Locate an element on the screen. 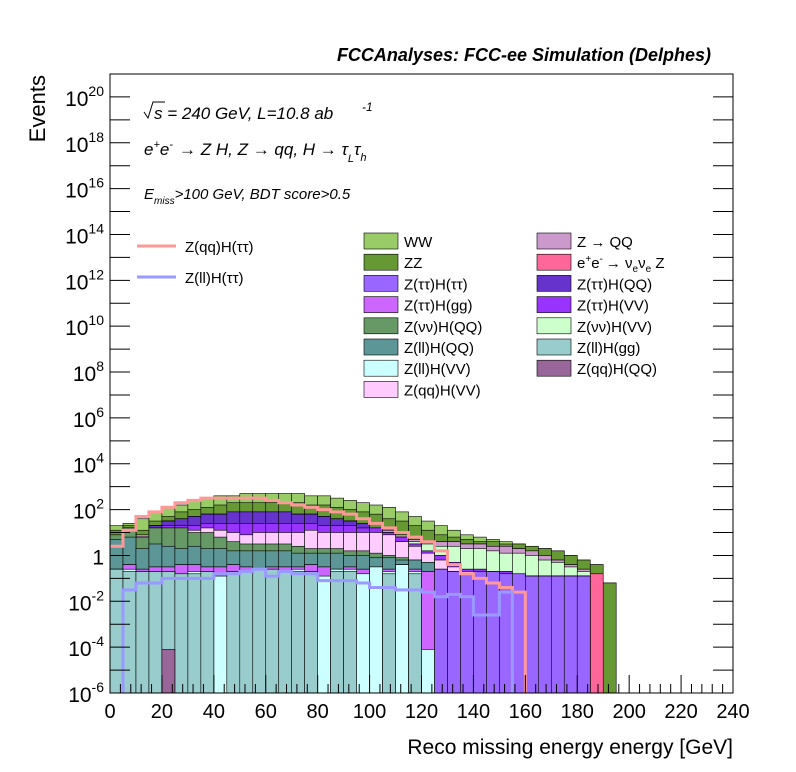  svg-text: s = 240 GeV, L=10.8 ab is located at coordinates (243, 113).